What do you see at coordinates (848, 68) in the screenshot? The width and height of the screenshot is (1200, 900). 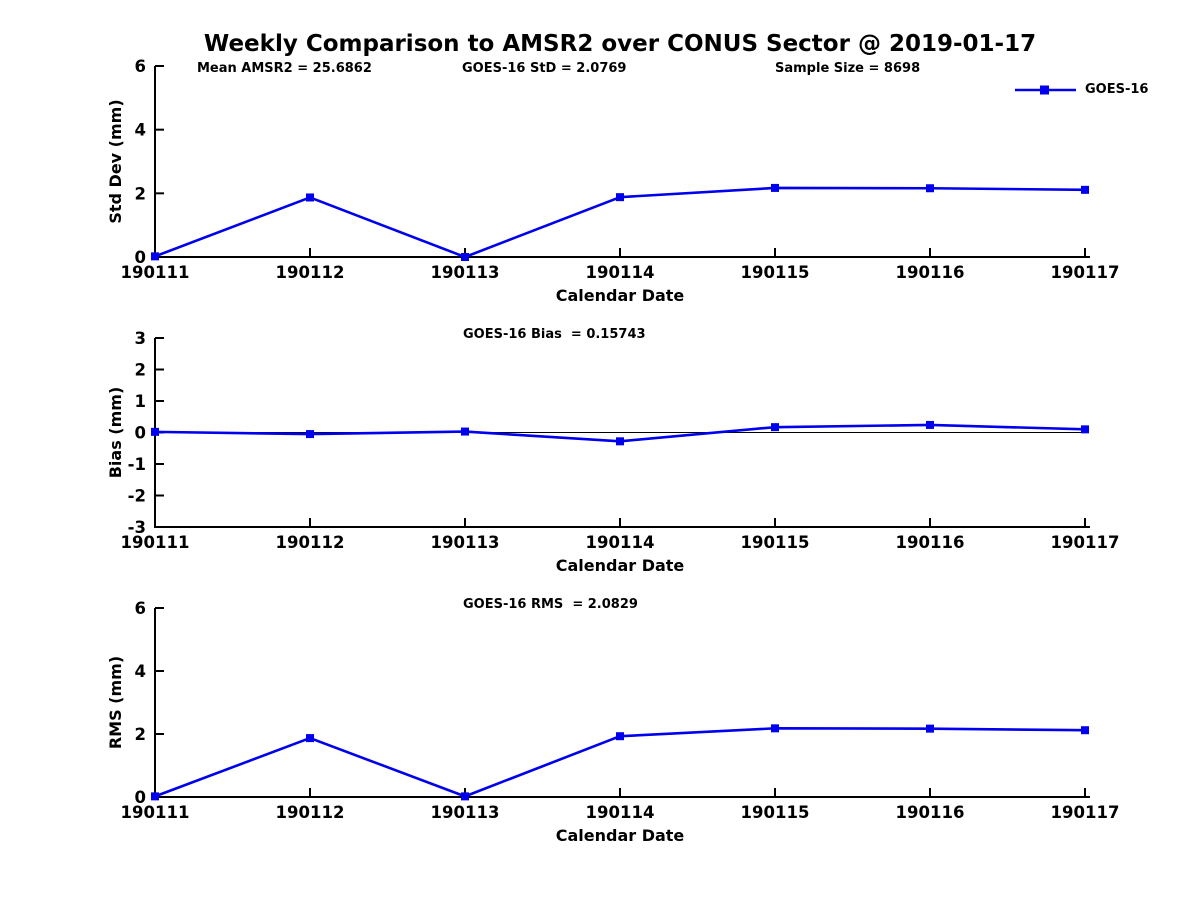 I see `annotation-sample-size: Sample Size = 8698` at bounding box center [848, 68].